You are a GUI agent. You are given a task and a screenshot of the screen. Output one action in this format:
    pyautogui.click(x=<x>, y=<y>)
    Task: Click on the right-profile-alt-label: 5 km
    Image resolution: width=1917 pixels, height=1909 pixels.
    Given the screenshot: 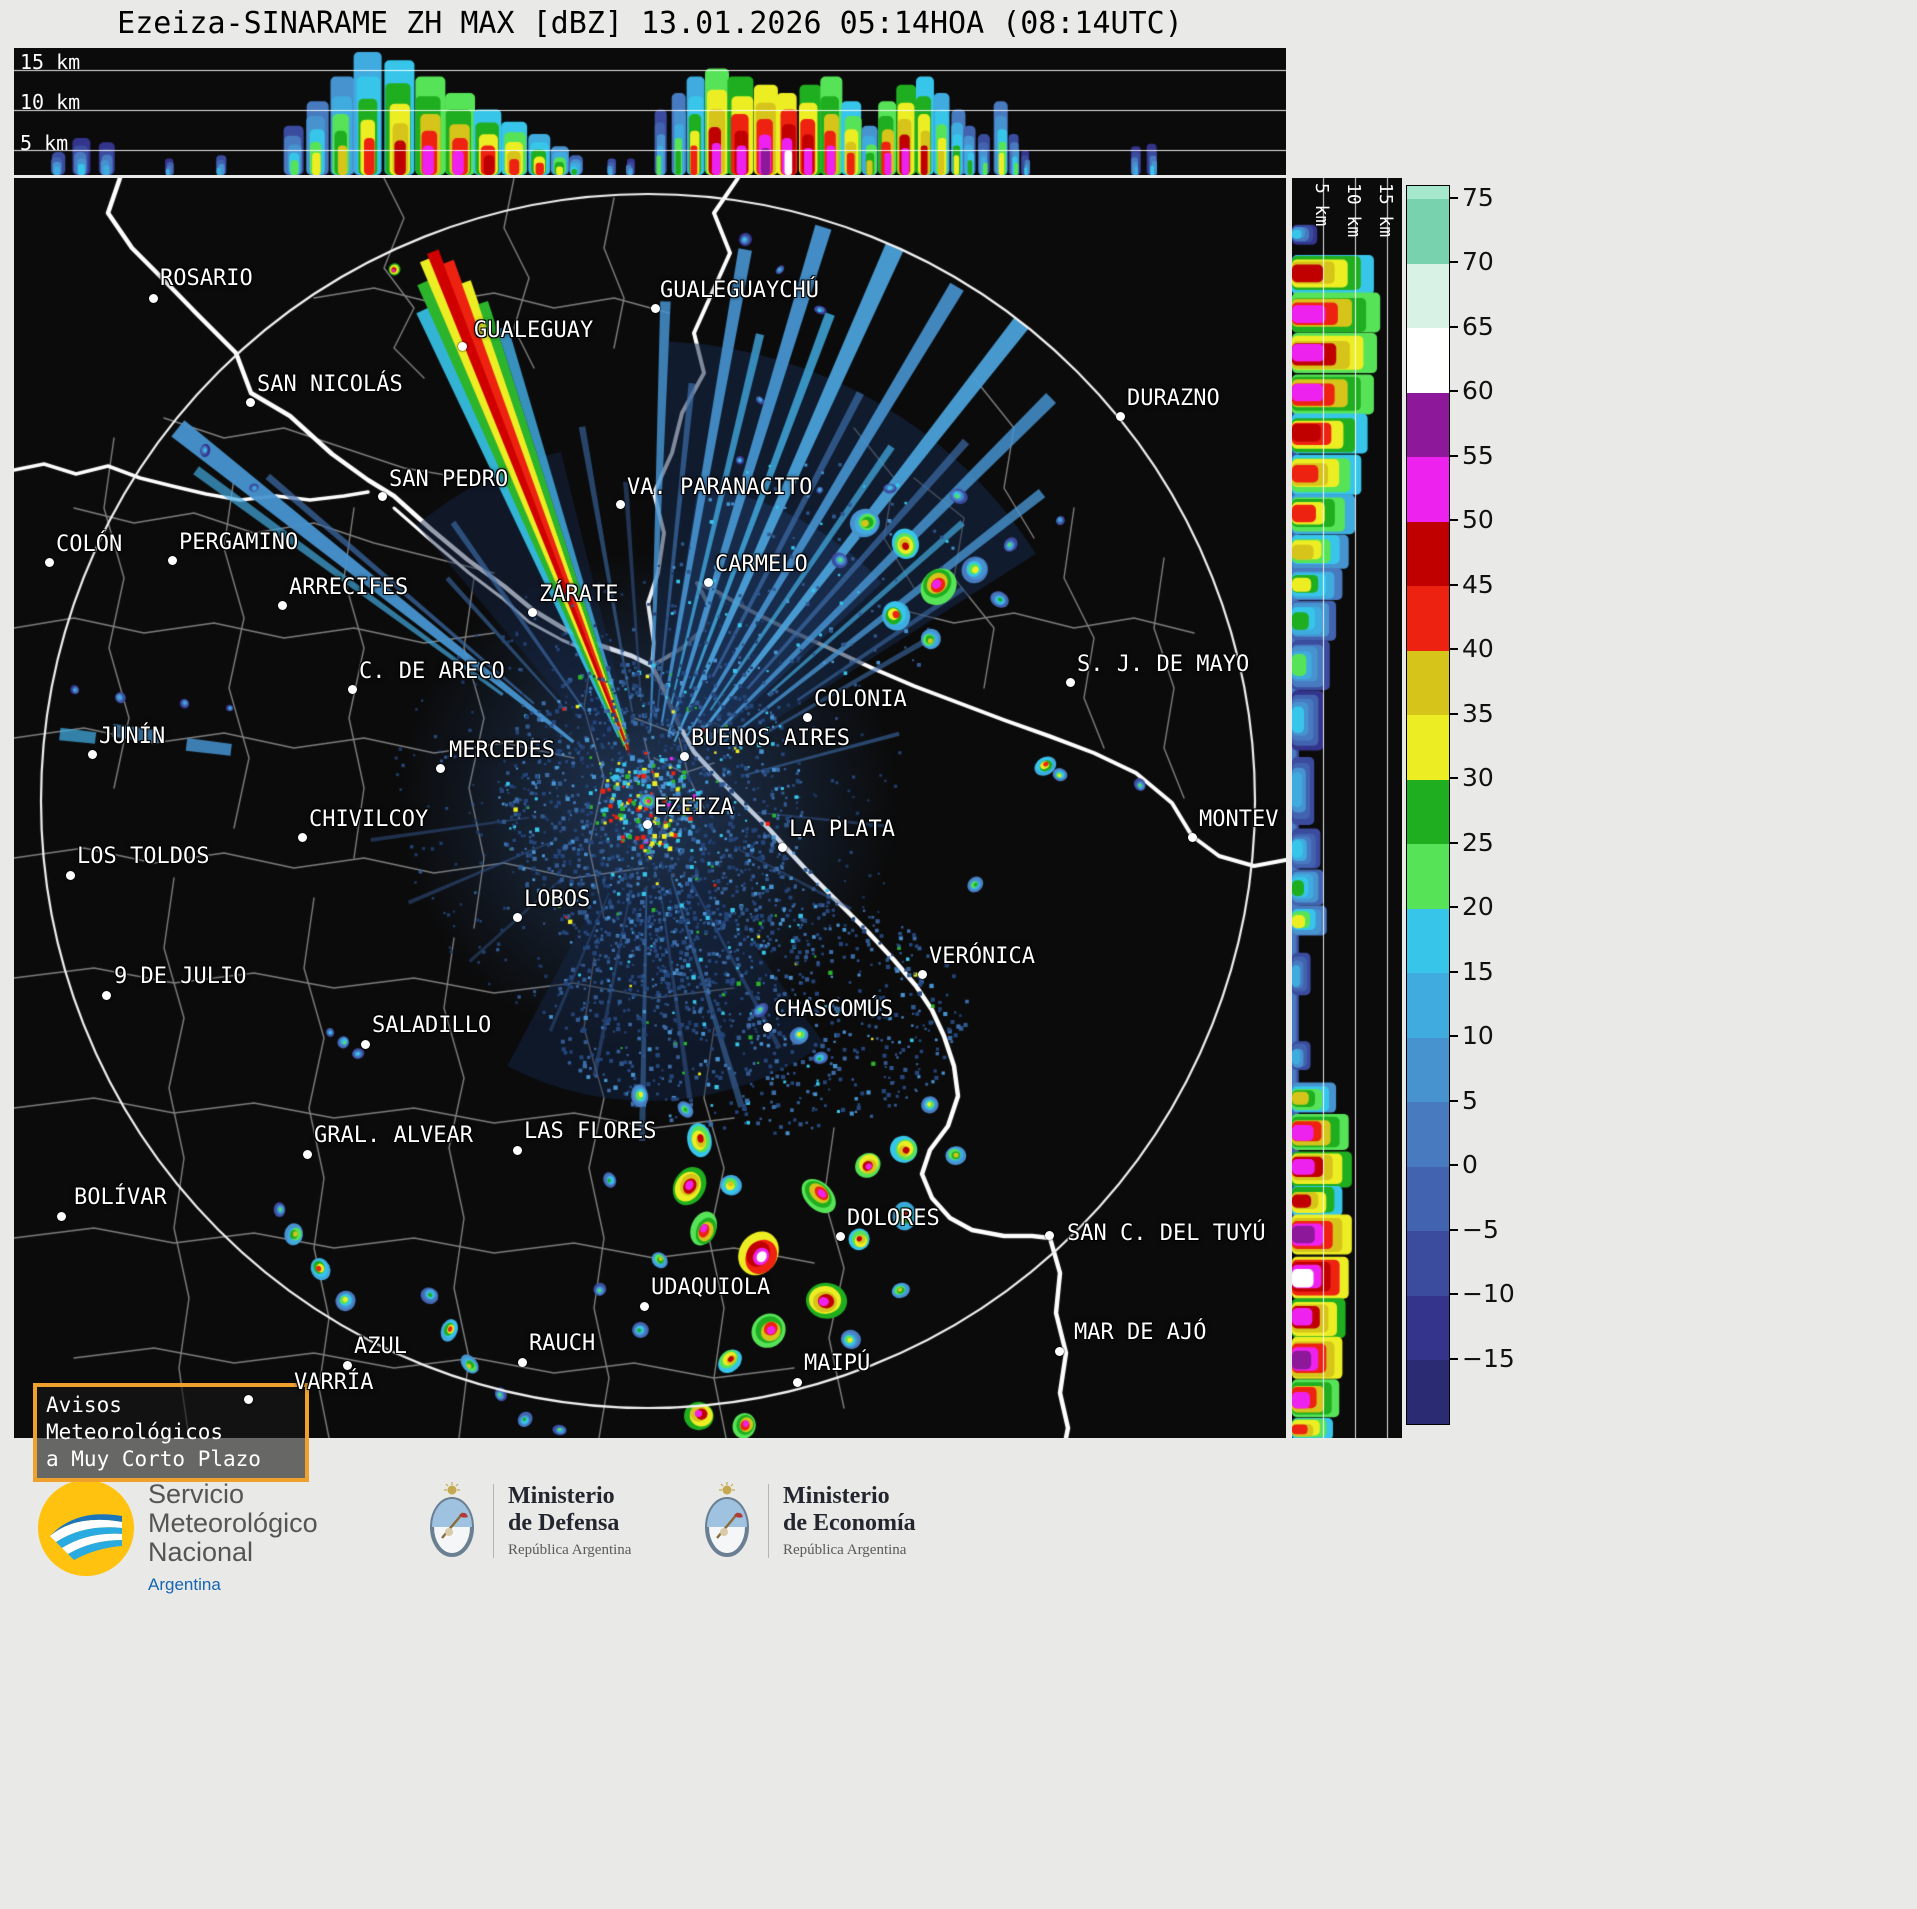 What is the action you would take?
    pyautogui.click(x=1321, y=205)
    